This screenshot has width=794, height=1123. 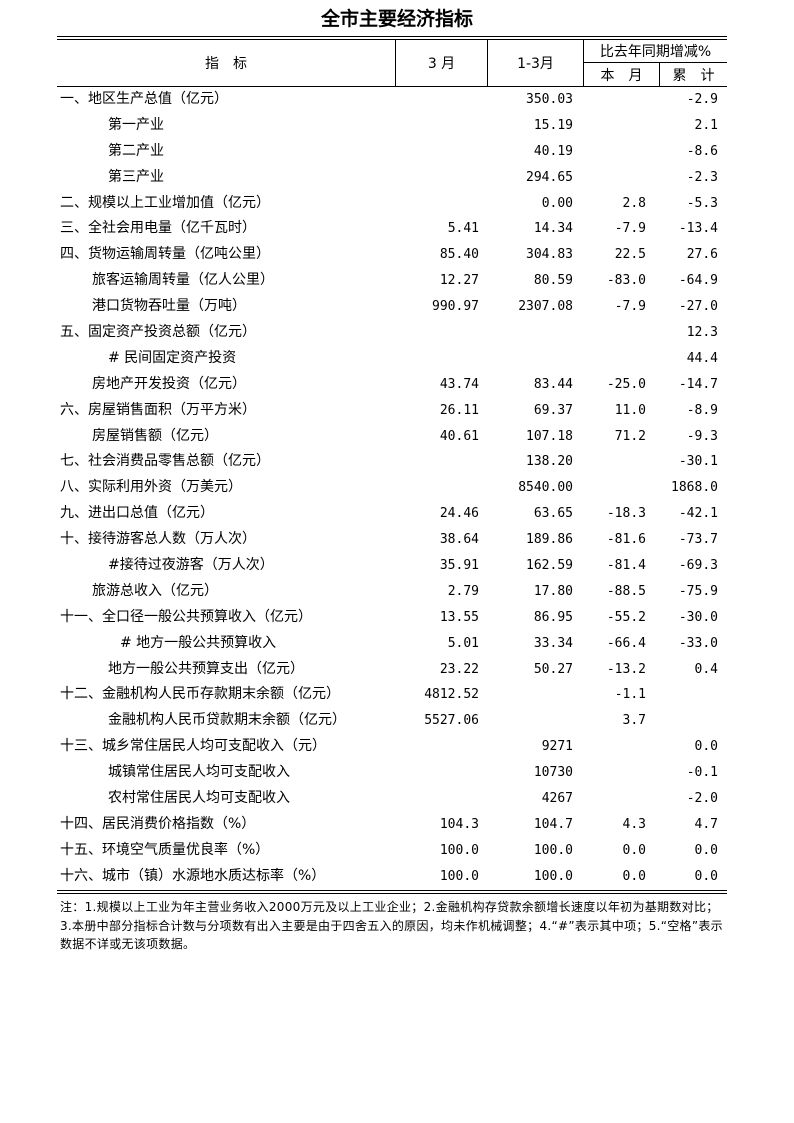 I want to click on value-month: 24.46, so click(x=459, y=514).